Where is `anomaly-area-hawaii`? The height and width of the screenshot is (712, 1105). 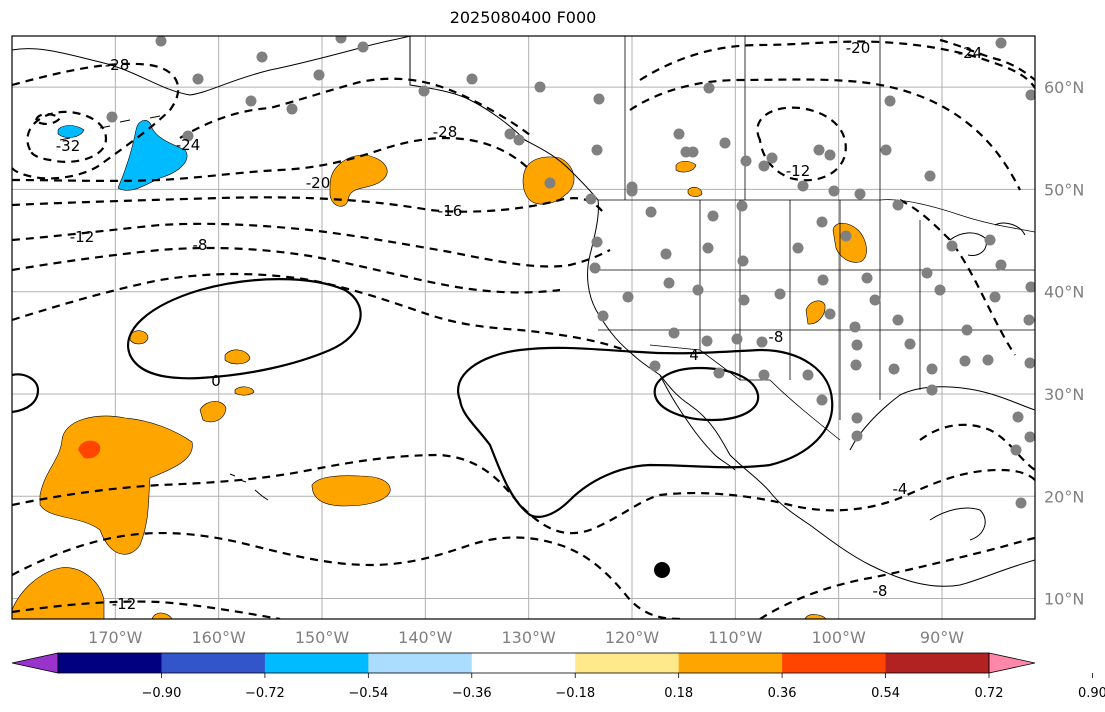
anomaly-area-hawaii is located at coordinates (351, 491).